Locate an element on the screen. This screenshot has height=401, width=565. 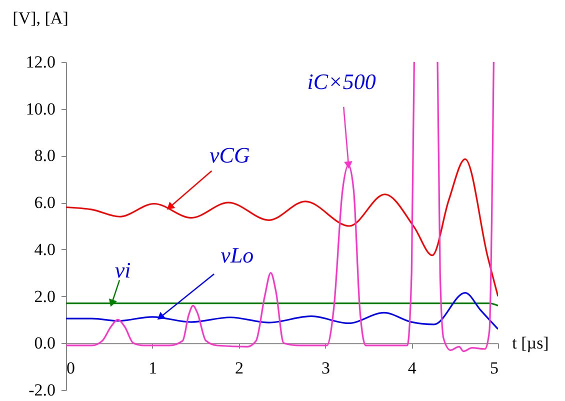
x-tick-label: 5 is located at coordinates (494, 368).